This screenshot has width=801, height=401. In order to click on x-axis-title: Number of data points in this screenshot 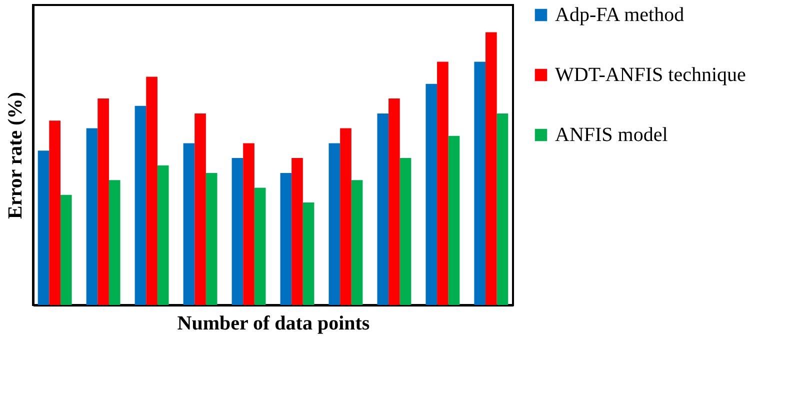, I will do `click(273, 323)`.